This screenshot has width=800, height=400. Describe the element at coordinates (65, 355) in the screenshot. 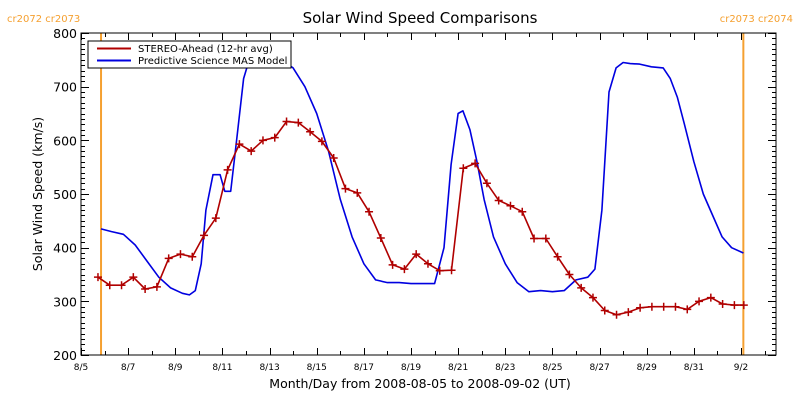

I see `y-tick-label: 200` at that location.